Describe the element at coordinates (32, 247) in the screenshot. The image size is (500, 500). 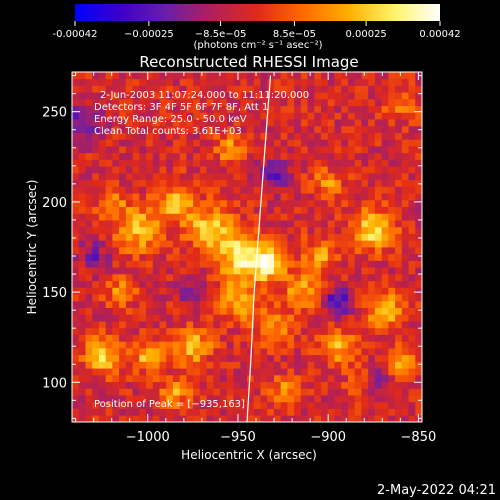
I see `y-axis-title: Heliocentric Y (arcsec)` at that location.